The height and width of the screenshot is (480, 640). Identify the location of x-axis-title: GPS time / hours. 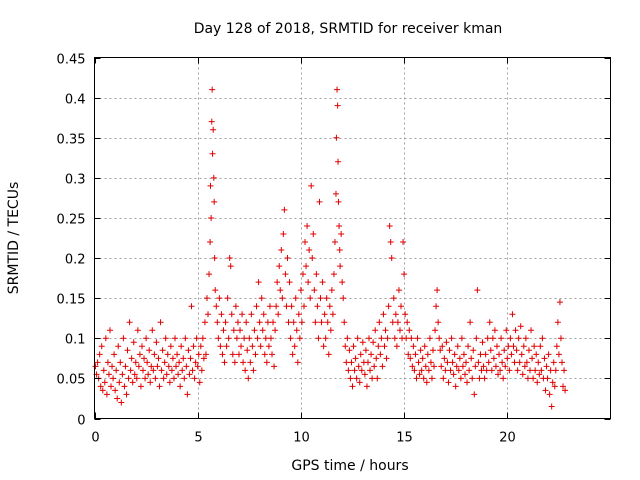
(349, 466).